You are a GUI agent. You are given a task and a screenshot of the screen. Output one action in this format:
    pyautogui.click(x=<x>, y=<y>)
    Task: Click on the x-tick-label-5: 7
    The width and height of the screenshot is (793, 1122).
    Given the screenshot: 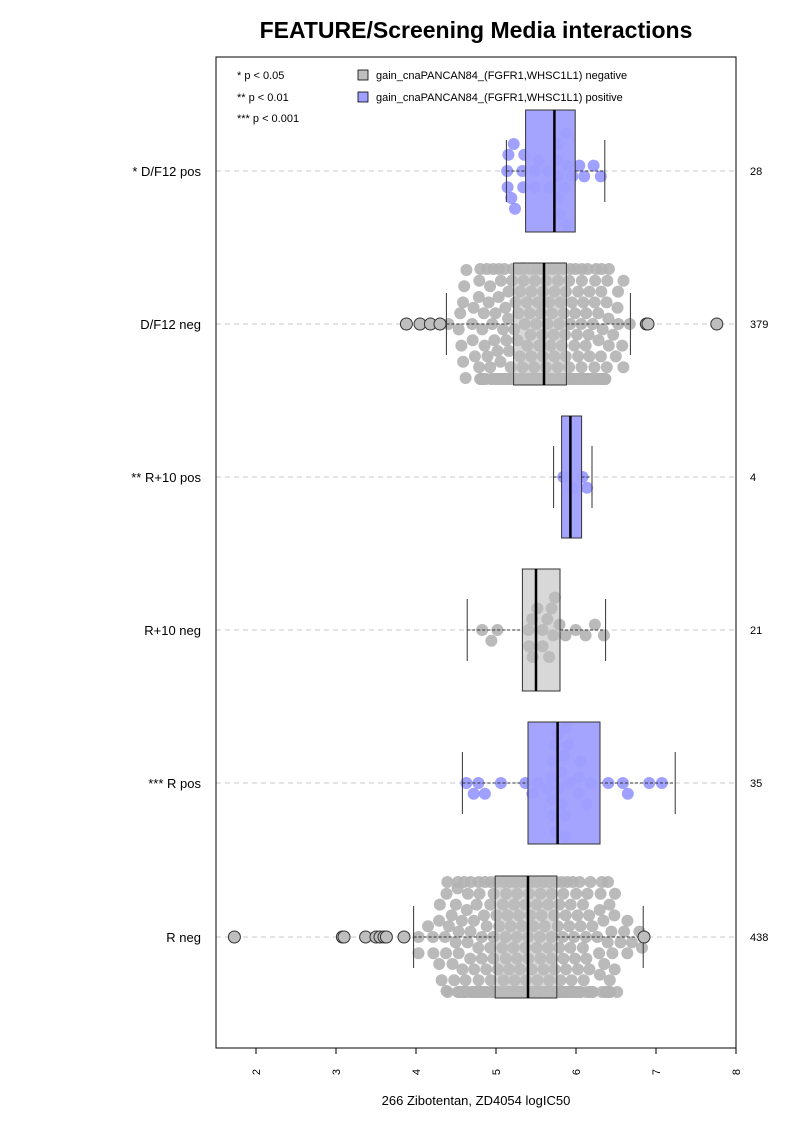 What is the action you would take?
    pyautogui.click(x=657, y=1072)
    